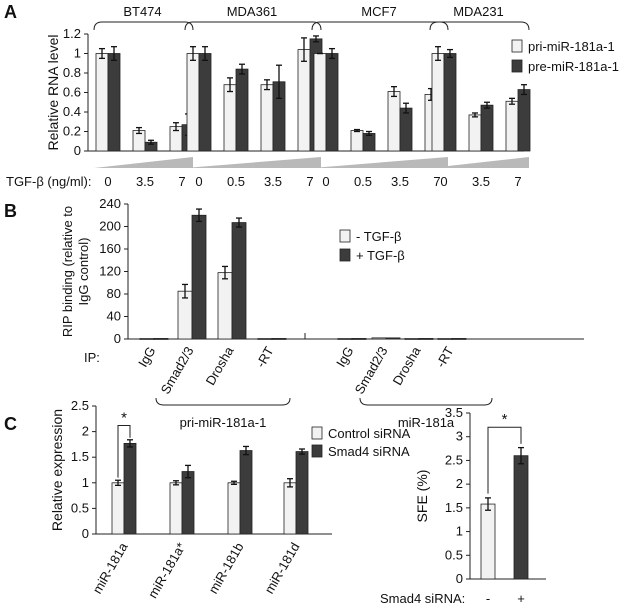  What do you see at coordinates (72, 131) in the screenshot?
I see `panel-a-ytick-label: 0.2` at bounding box center [72, 131].